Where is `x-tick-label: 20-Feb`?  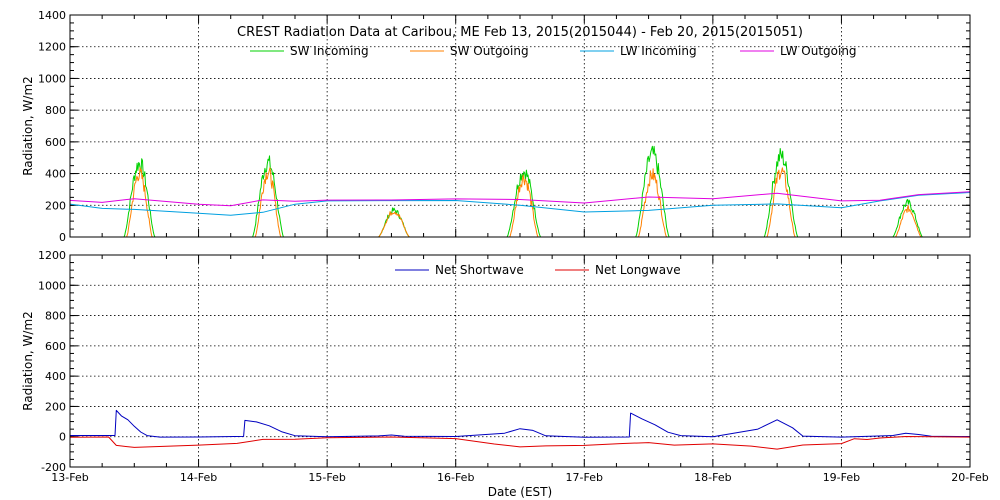
x-tick-label: 20-Feb is located at coordinates (969, 477).